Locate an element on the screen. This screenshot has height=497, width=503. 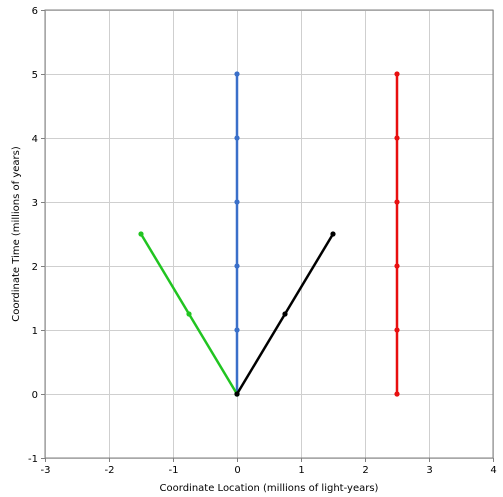
y-tick-label: 2 is located at coordinates (35, 267).